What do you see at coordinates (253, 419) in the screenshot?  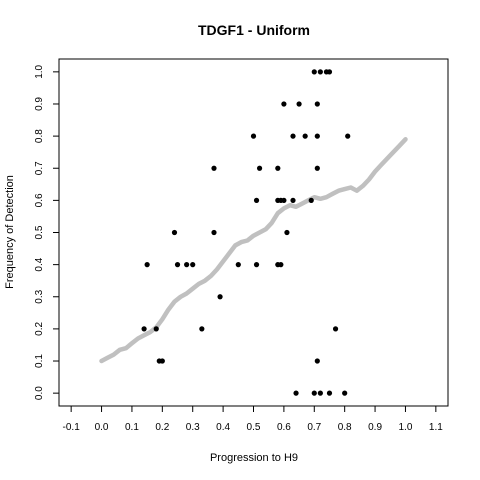 I see `x-axis: -0.1 0.0 0.1 0.2 0.3 0.4 0.5 0.6 0.7 0.8 0.9 1.0 1.1` at bounding box center [253, 419].